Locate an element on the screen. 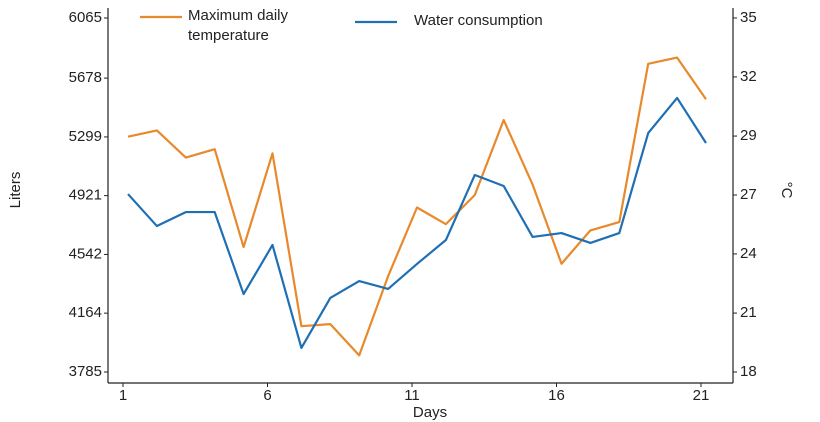 This screenshot has height=422, width=820. y2-tick-label: 29 is located at coordinates (748, 135).